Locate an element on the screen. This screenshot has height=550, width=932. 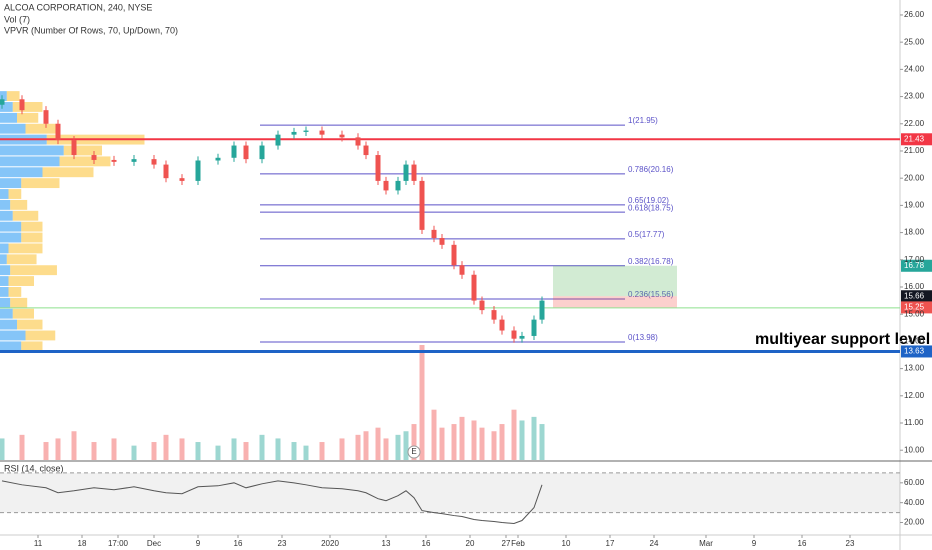
y-tick-label: 13.00 is located at coordinates (914, 368).